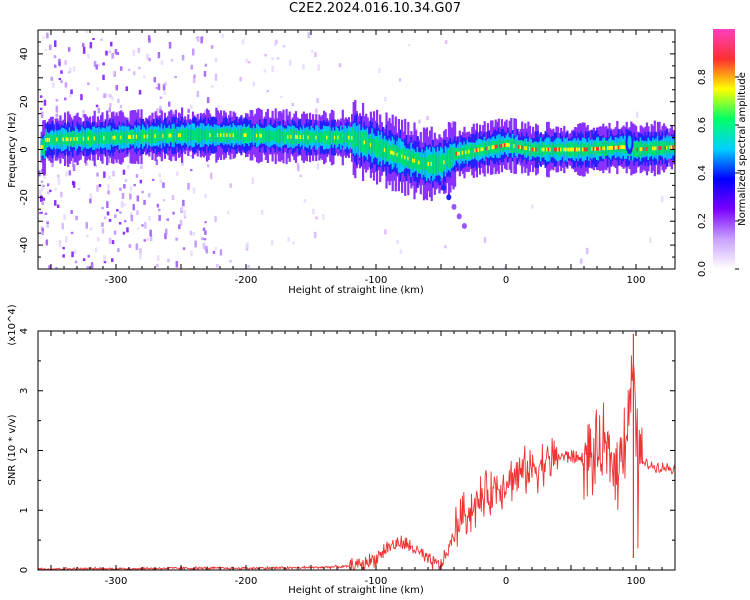  Describe the element at coordinates (24, 54) in the screenshot. I see `y-tick-label: 40` at that location.